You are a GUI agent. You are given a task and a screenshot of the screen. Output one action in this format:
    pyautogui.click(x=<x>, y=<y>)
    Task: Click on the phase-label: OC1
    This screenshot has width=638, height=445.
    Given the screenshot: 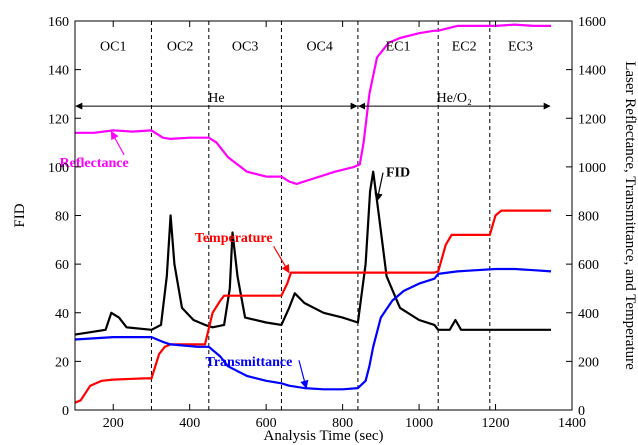 What is the action you would take?
    pyautogui.click(x=113, y=46)
    